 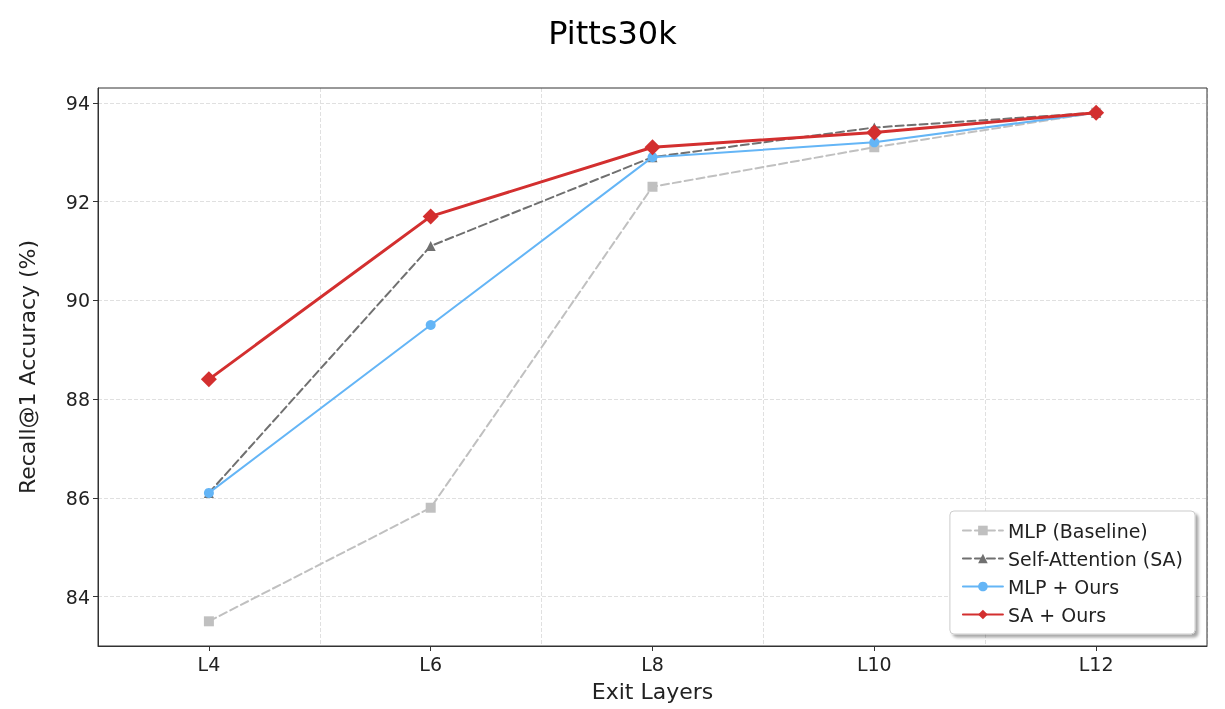 I want to click on x-tick-label: L8, so click(x=652, y=663).